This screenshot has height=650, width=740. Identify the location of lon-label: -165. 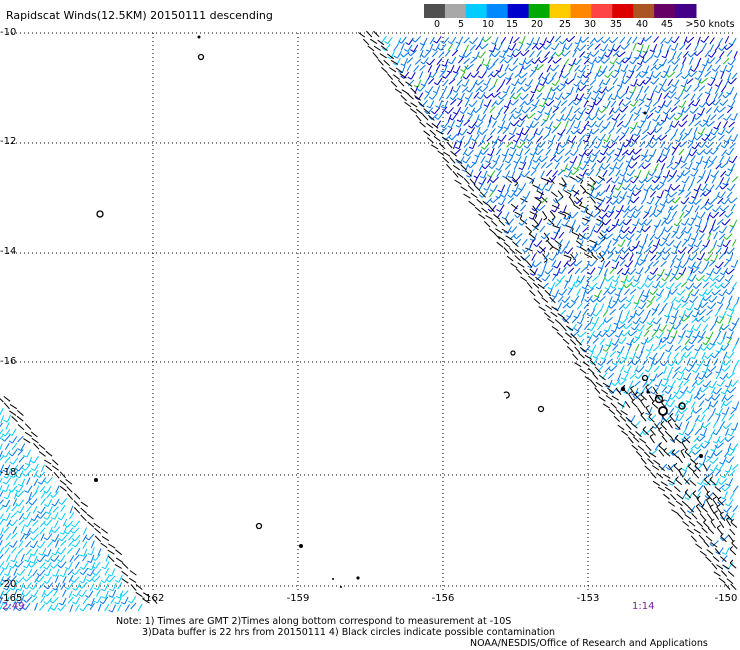
(11, 598).